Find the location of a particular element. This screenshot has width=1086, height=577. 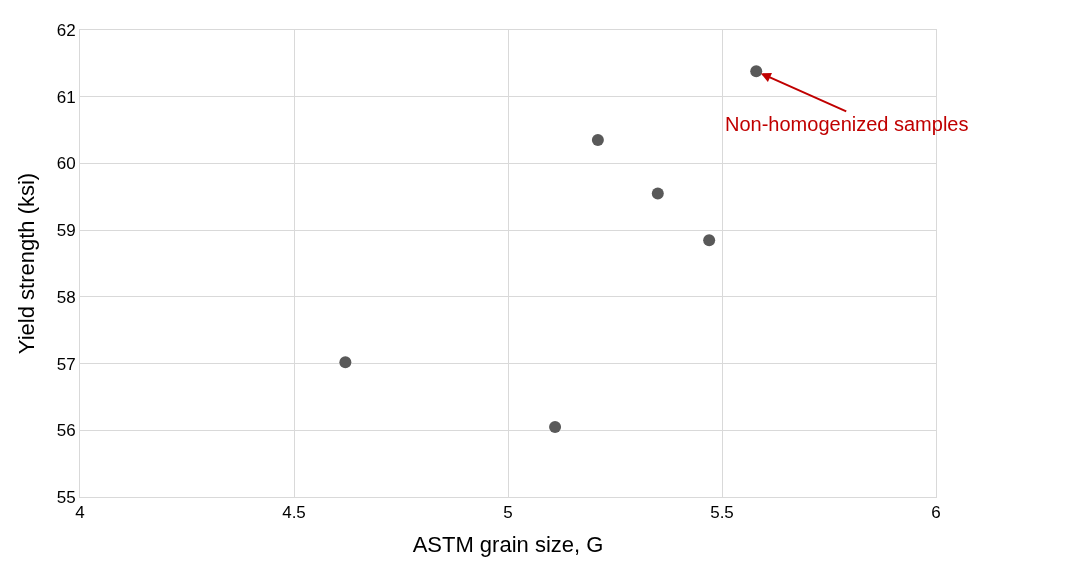

y-axis-title: Yield strength (ksi) is located at coordinates (27, 263).